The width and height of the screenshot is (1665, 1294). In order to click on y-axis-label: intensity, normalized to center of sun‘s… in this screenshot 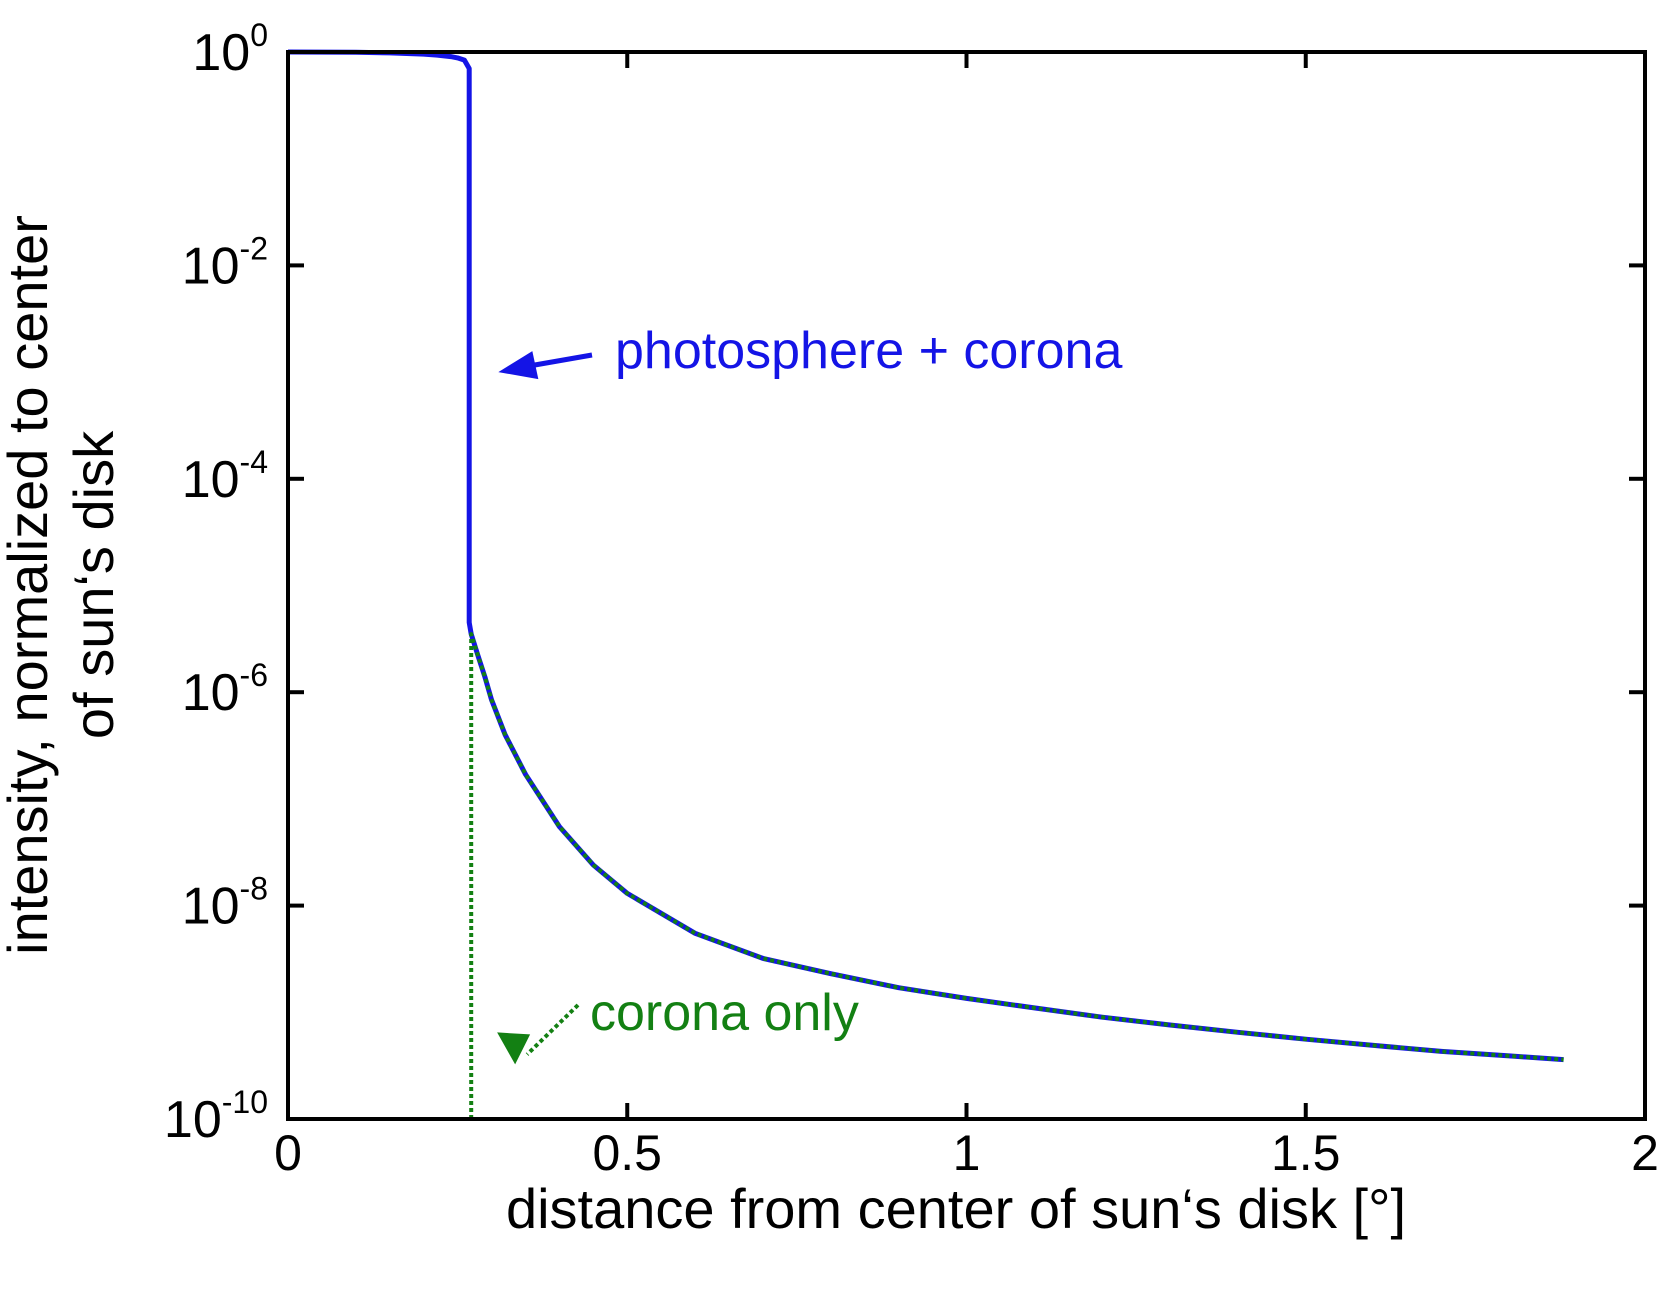, I will do `click(62, 585)`.